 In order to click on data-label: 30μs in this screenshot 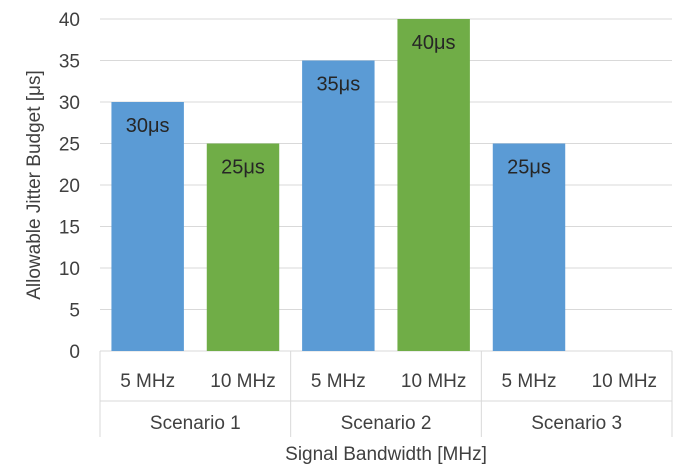, I will do `click(148, 126)`.